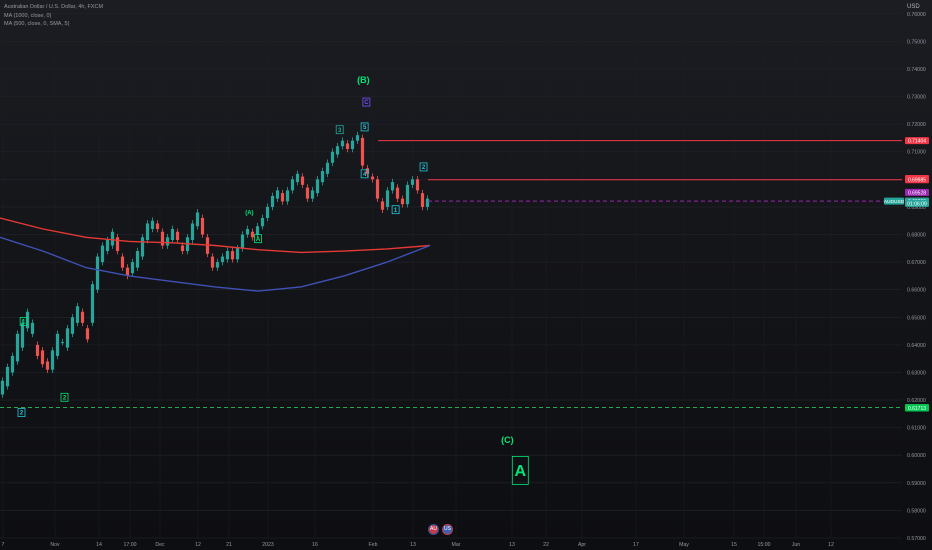 This screenshot has width=932, height=550. What do you see at coordinates (916, 346) in the screenshot?
I see `y-tick-label: 0.64000` at bounding box center [916, 346].